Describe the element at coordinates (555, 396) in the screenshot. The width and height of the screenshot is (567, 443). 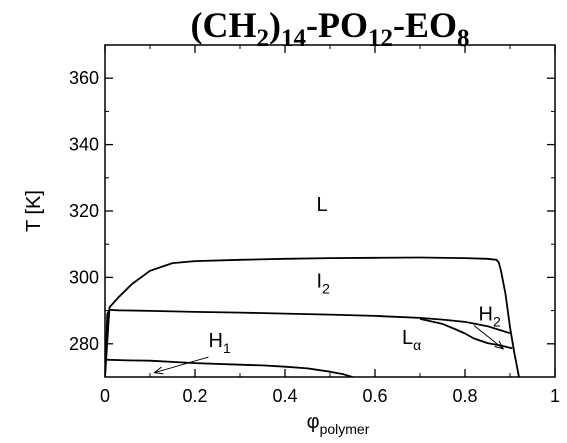
I see `x-tick-label: 1` at that location.